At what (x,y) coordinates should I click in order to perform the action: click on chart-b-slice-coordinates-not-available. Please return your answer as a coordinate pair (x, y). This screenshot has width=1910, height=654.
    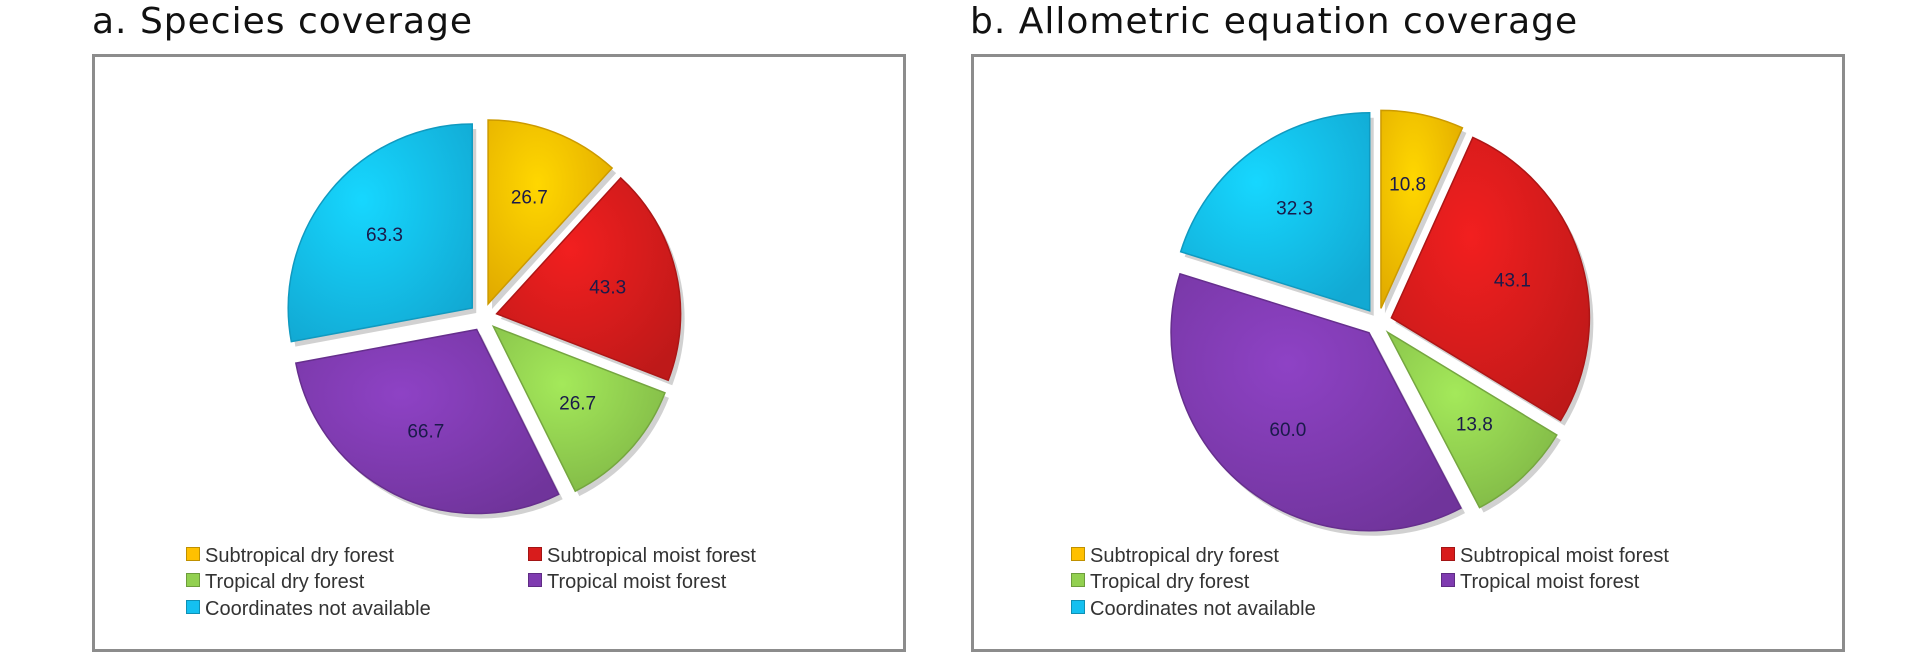
    Looking at the image, I should click on (1275, 211).